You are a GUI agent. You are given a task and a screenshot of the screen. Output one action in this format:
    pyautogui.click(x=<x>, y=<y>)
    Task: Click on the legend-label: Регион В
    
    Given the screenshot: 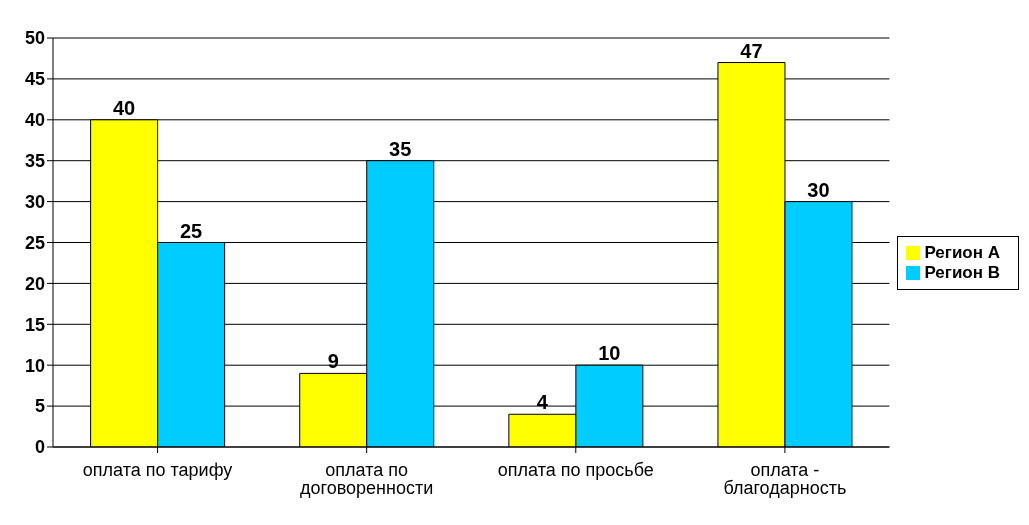 What is the action you would take?
    pyautogui.click(x=962, y=272)
    